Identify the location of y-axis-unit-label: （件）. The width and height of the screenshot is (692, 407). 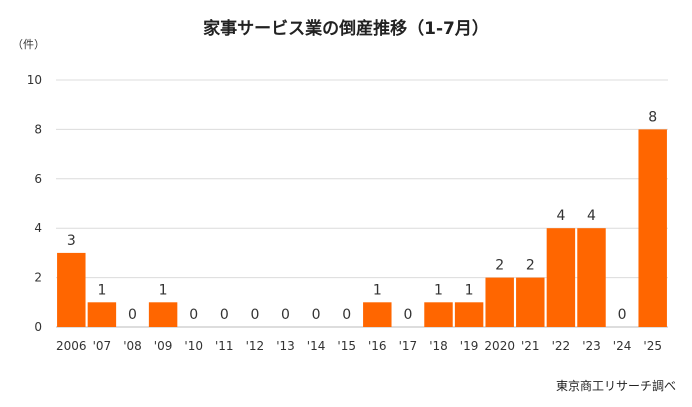
(28, 44).